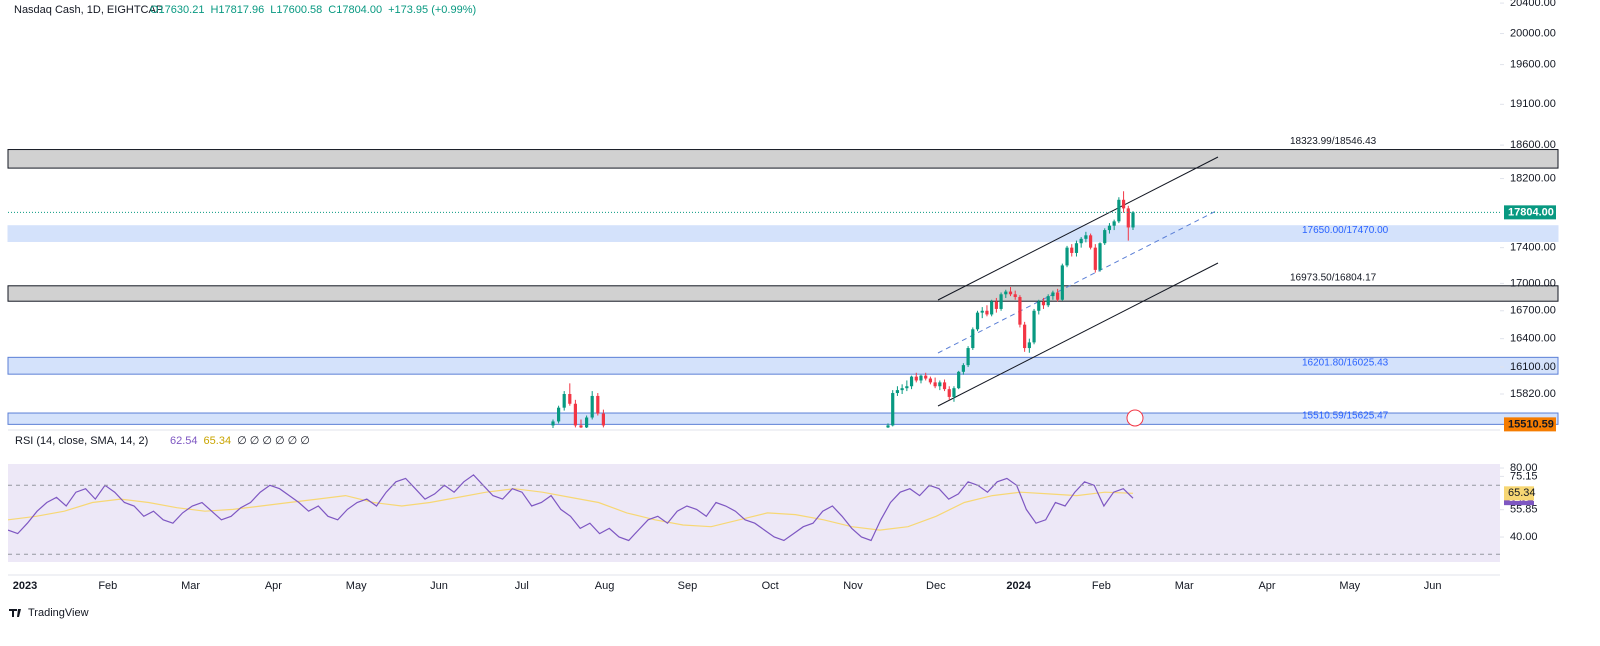  I want to click on ohlc-value: H17817.96, so click(237, 10).